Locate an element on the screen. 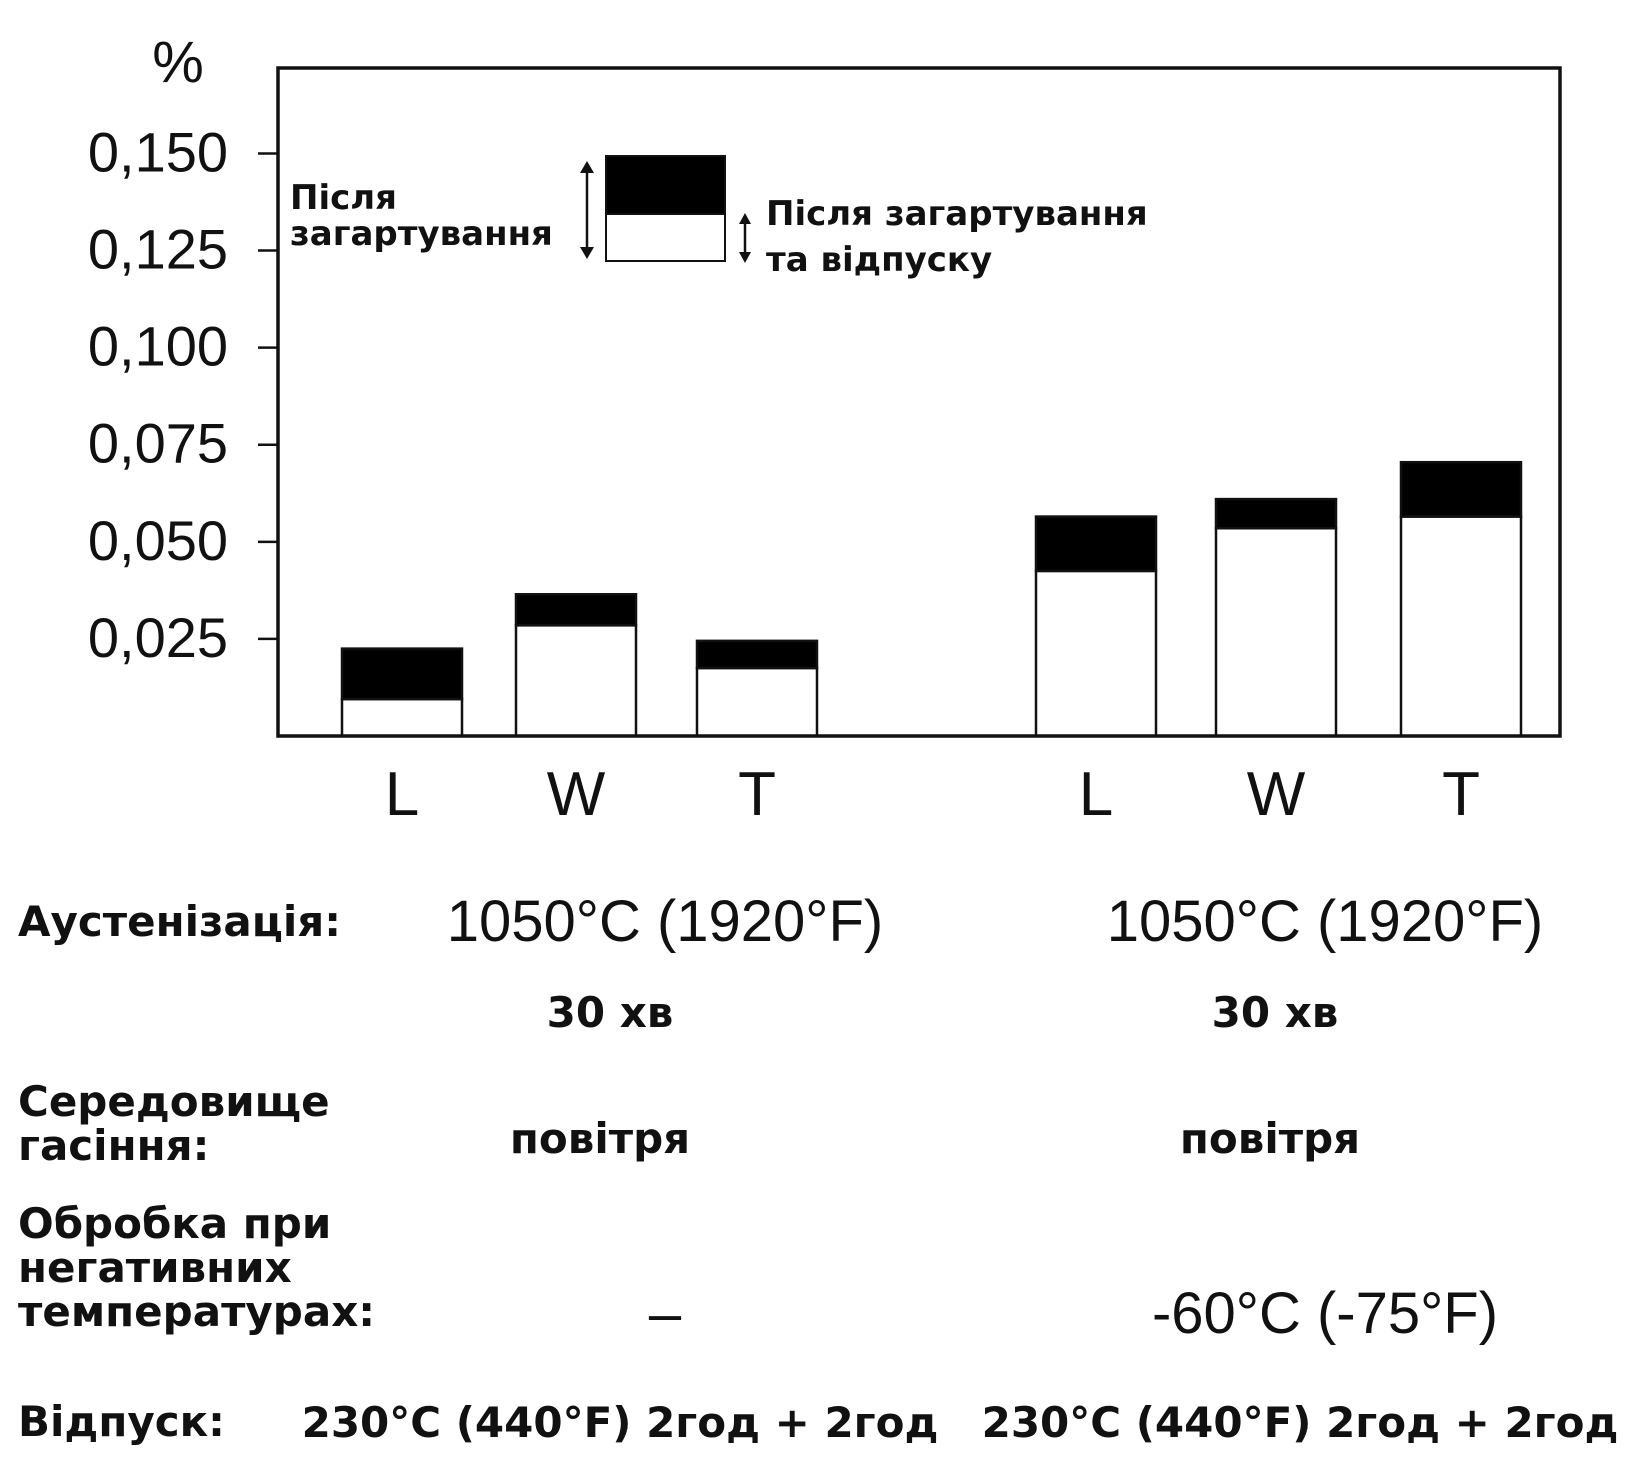  y-axis-ticks: 0,025 0,050 0,075 0,100 0,125 0,150 is located at coordinates (183, 394).